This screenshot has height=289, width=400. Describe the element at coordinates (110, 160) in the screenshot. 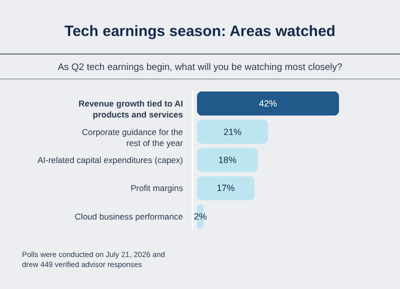

I see `y-tick-label: AI-related capital expenditures (capex)` at that location.